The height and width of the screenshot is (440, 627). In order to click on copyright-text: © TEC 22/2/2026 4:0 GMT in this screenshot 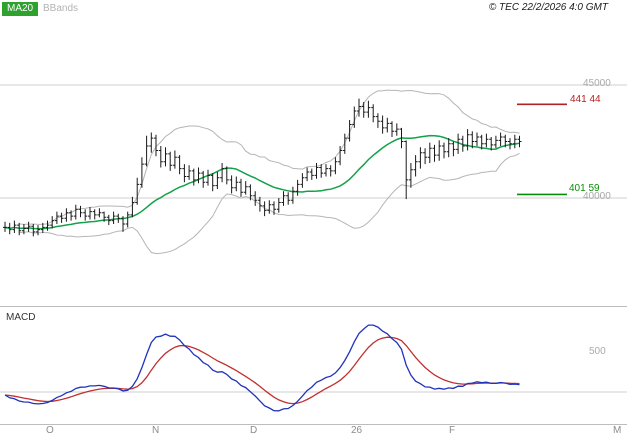, I will do `click(548, 7)`.